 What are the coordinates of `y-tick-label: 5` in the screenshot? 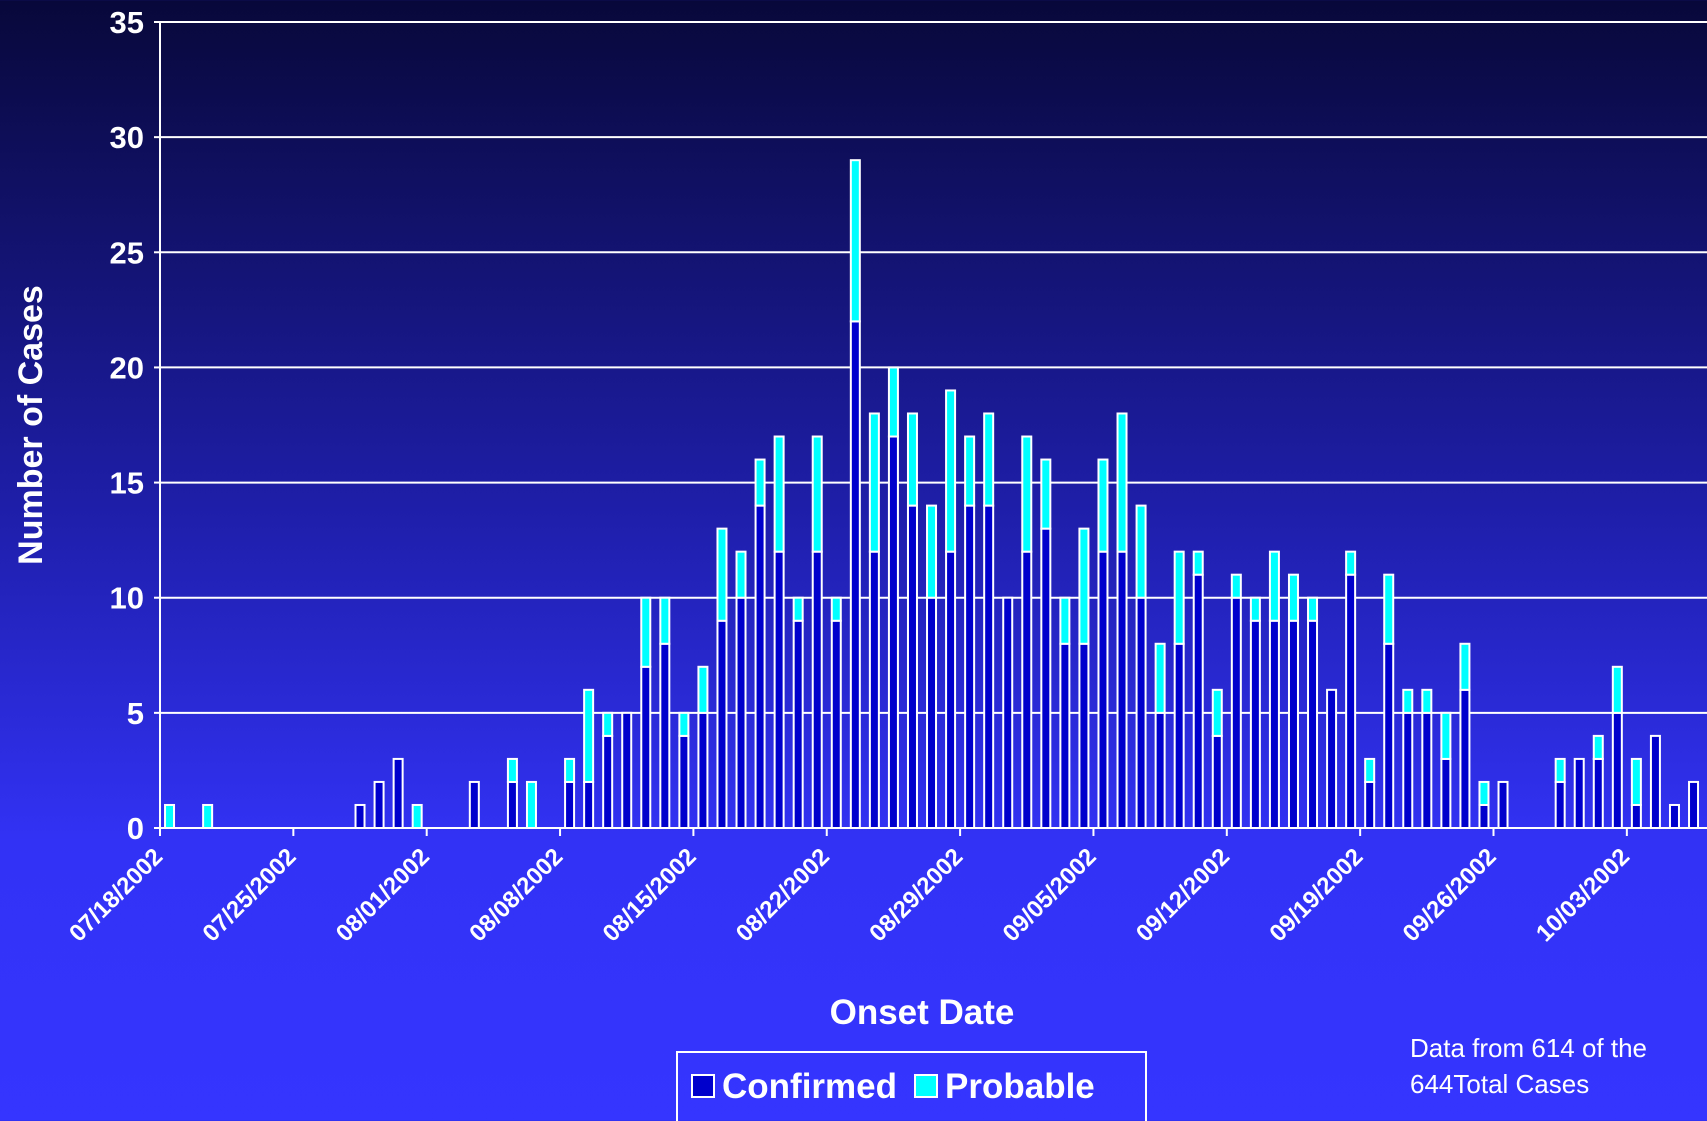 It's located at (135, 713).